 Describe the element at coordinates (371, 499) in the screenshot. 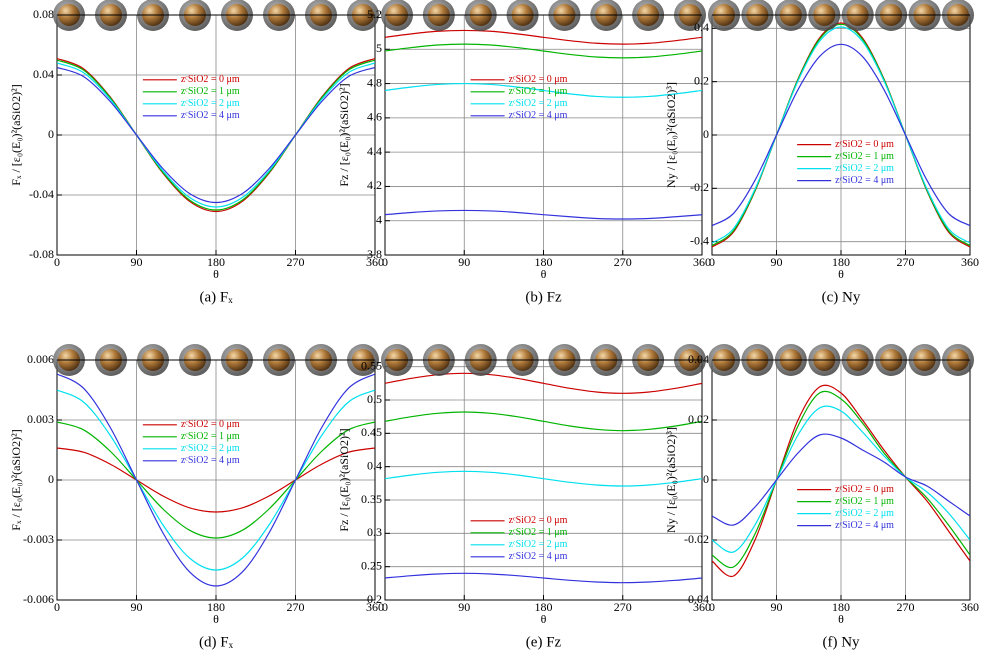

I see `y-tick-label: 0.35` at that location.